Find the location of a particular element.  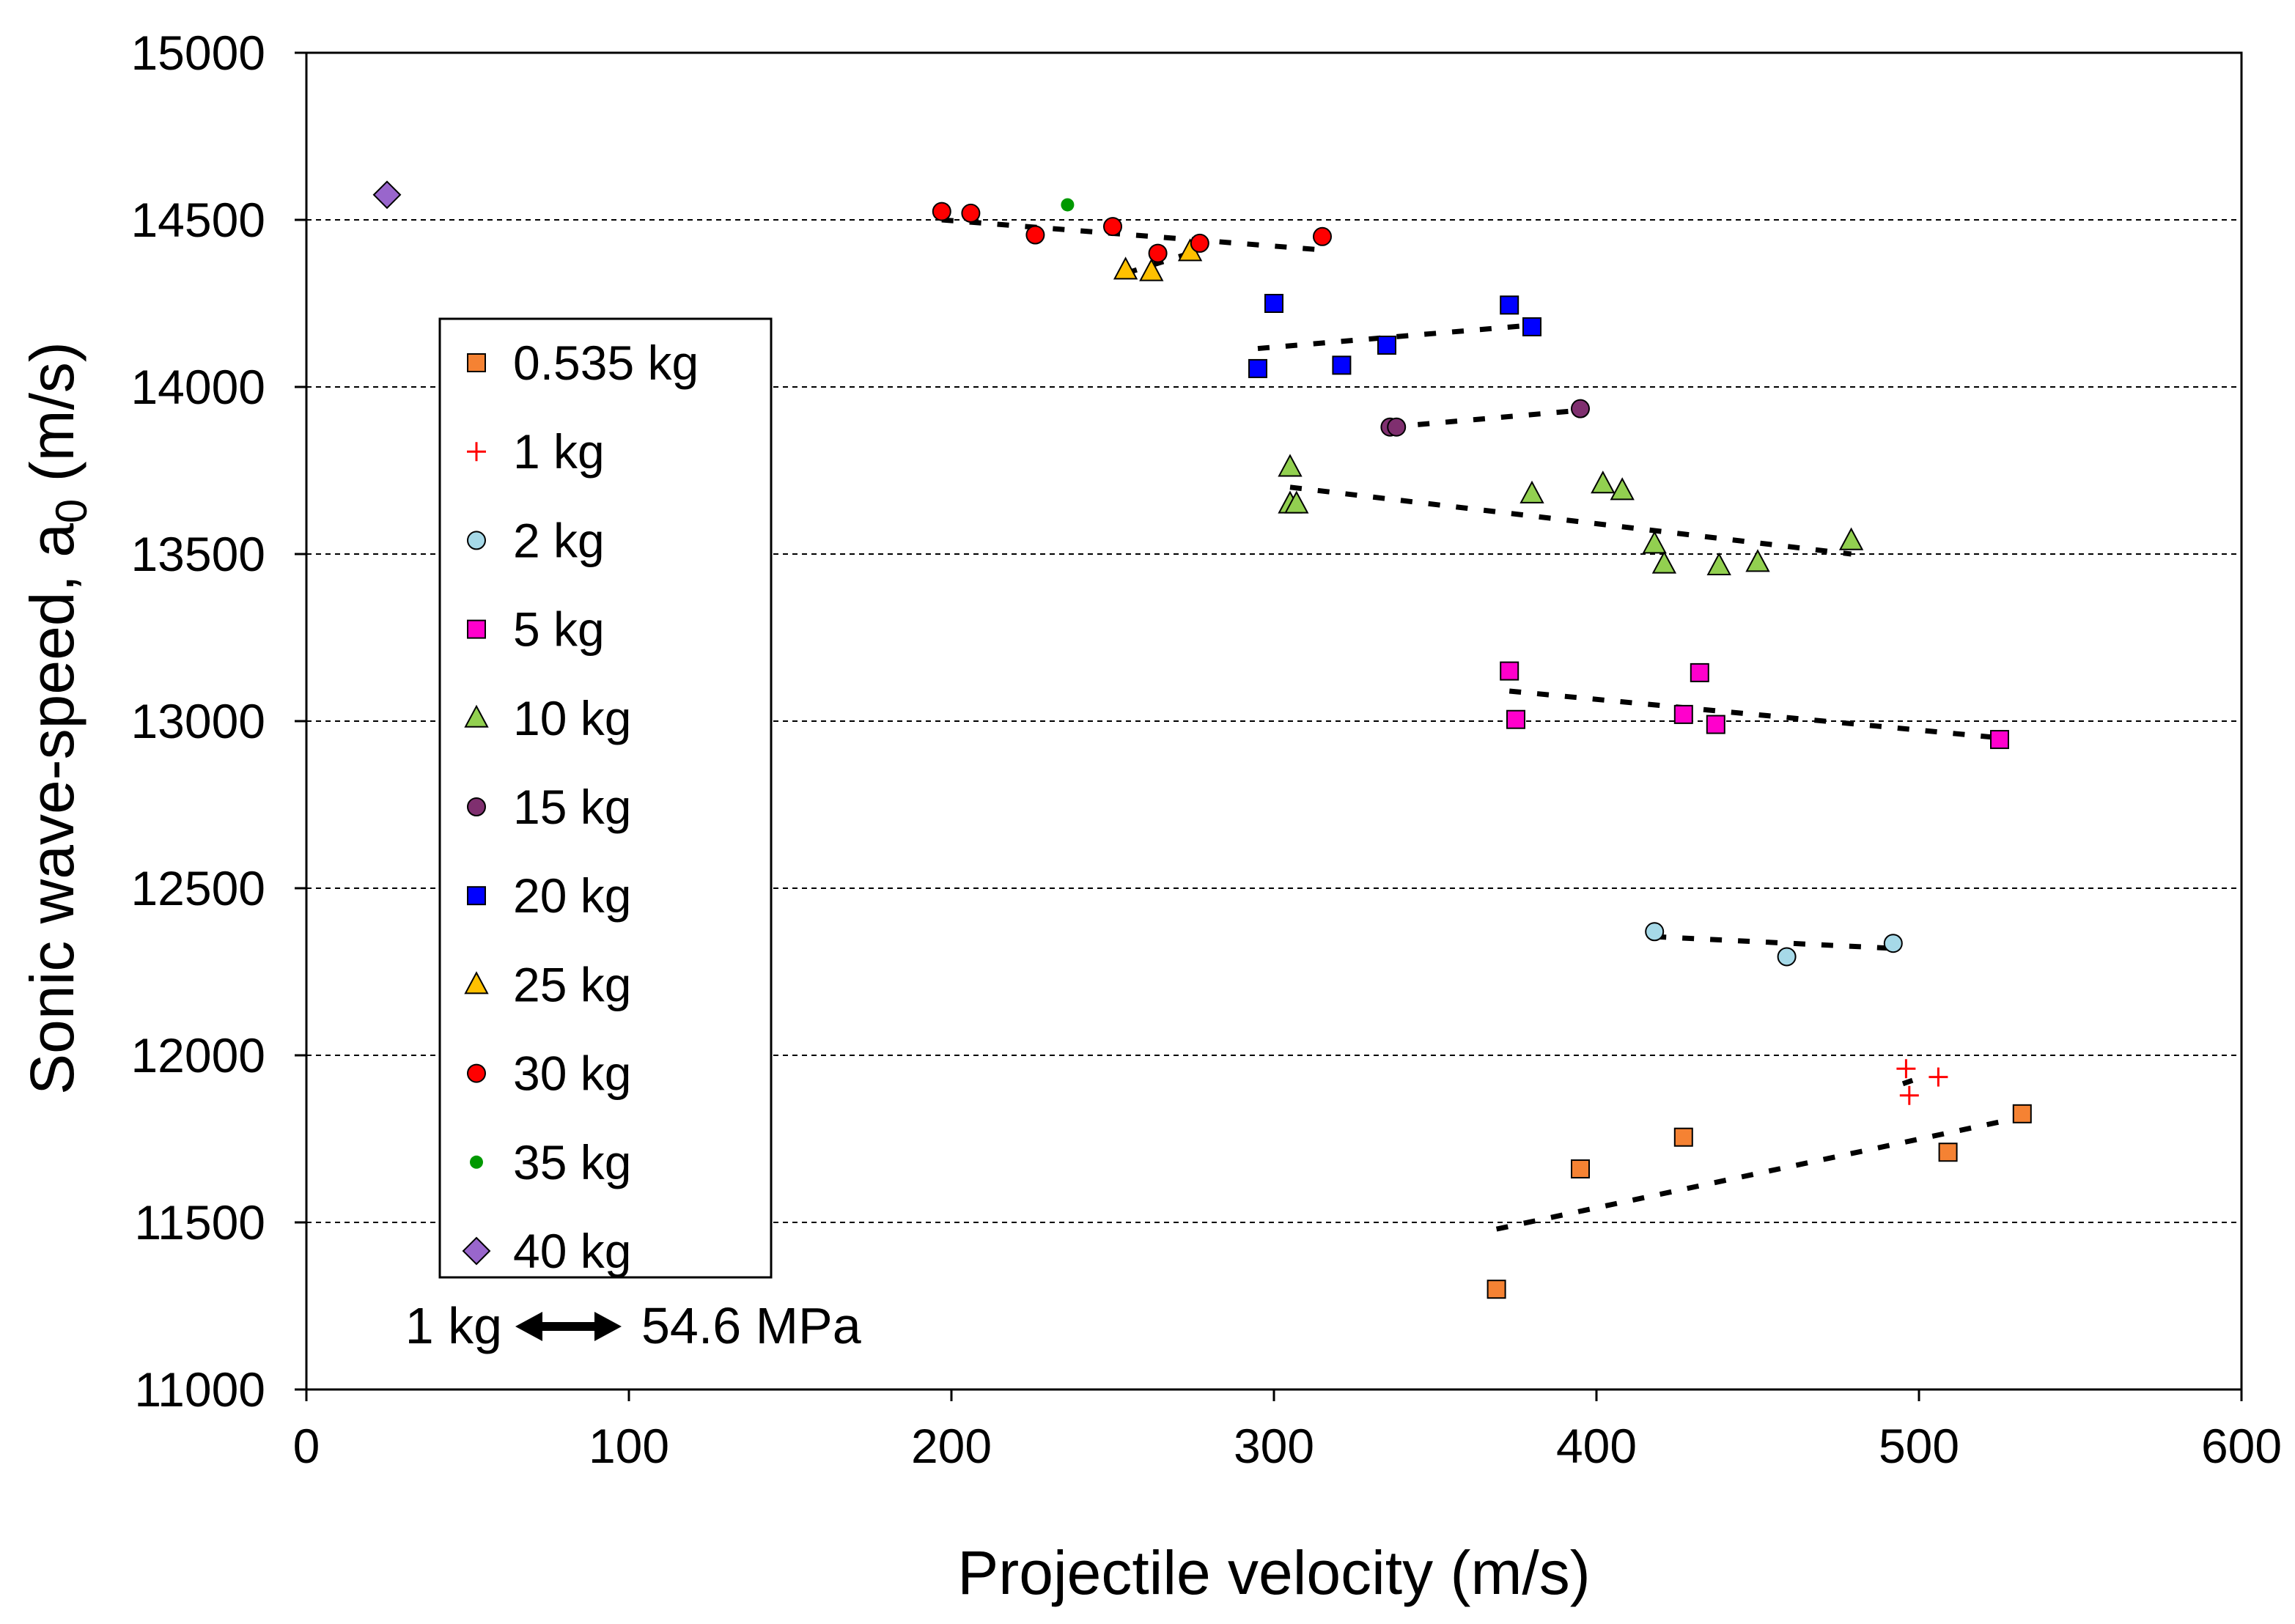

x-axis-title: Projectile velocity (m/s) is located at coordinates (1274, 1572).